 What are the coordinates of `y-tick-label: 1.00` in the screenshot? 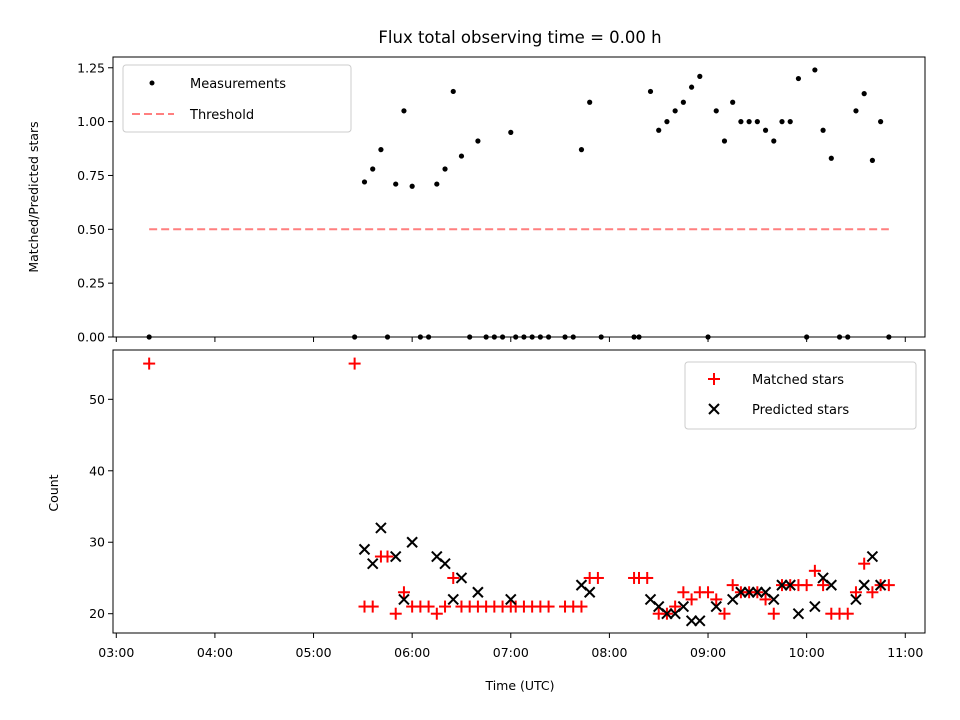 It's located at (91, 121).